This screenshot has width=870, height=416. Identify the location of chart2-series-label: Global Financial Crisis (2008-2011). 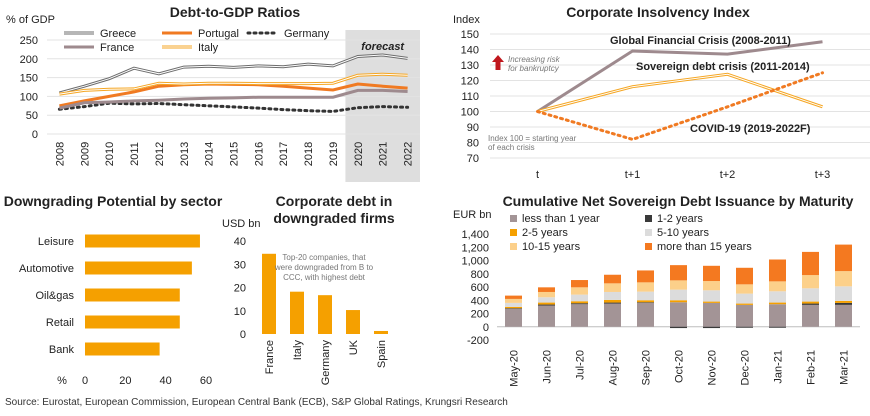
(700, 41).